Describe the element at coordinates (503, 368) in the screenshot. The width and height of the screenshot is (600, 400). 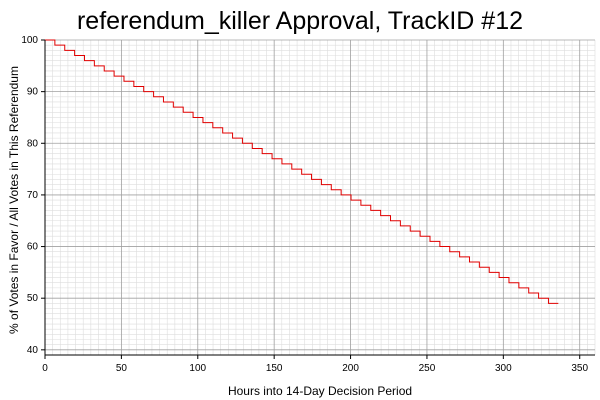
I see `x-tick-label: 300` at that location.